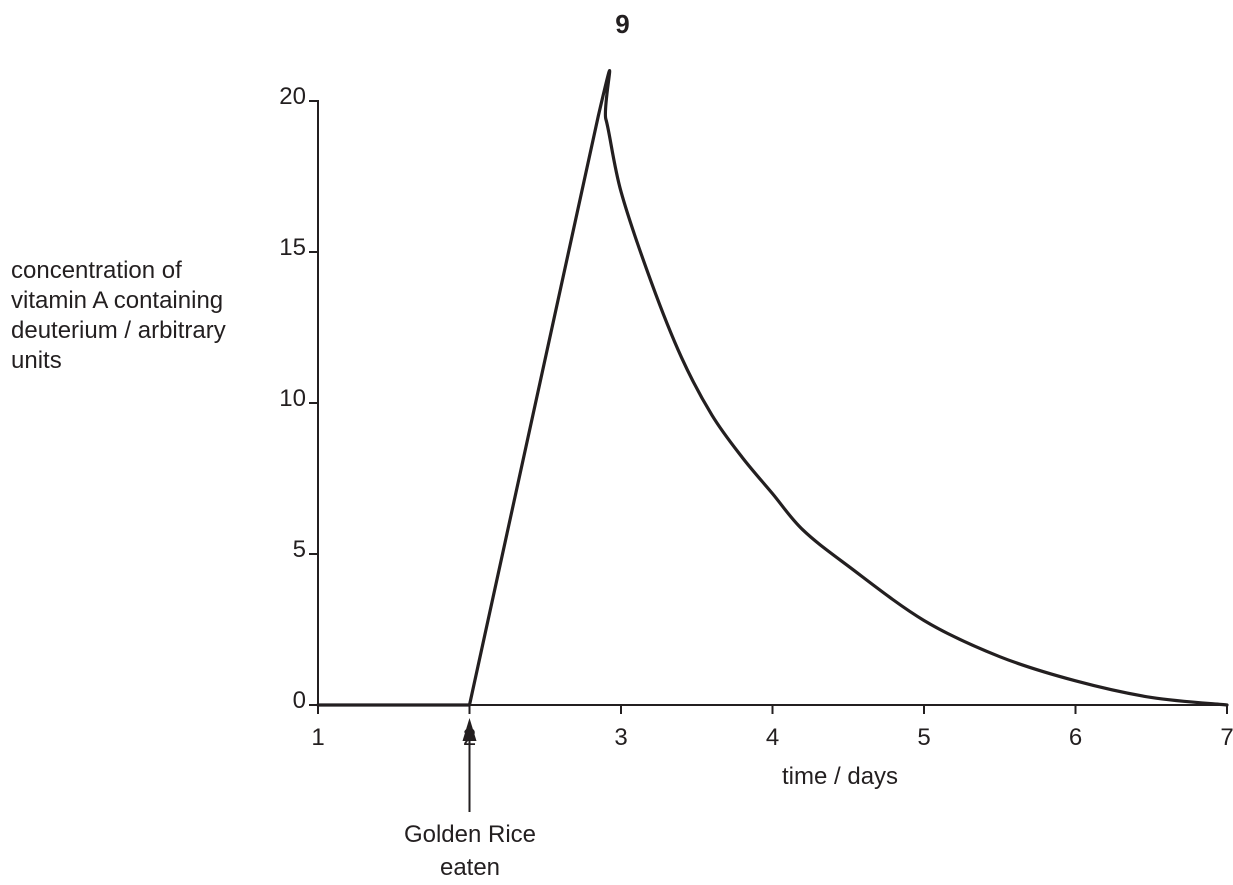 Image resolution: width=1233 pixels, height=885 pixels. I want to click on y-tick-label: 0, so click(299, 700).